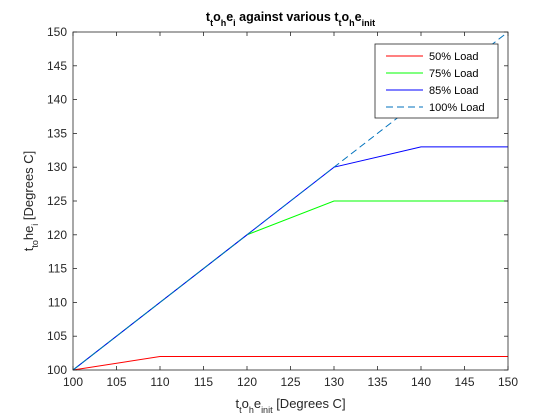 This screenshot has width=560, height=420. Describe the element at coordinates (57, 370) in the screenshot. I see `y-tick-label: 100` at that location.